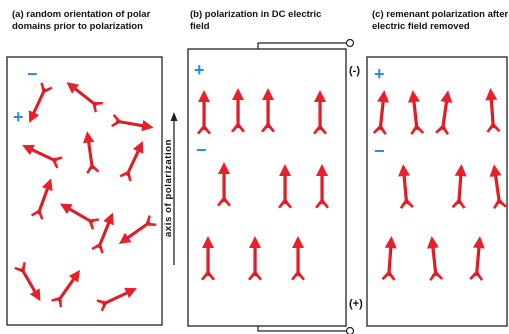 This screenshot has height=334, width=509. I want to click on terminal-top, so click(350, 43).